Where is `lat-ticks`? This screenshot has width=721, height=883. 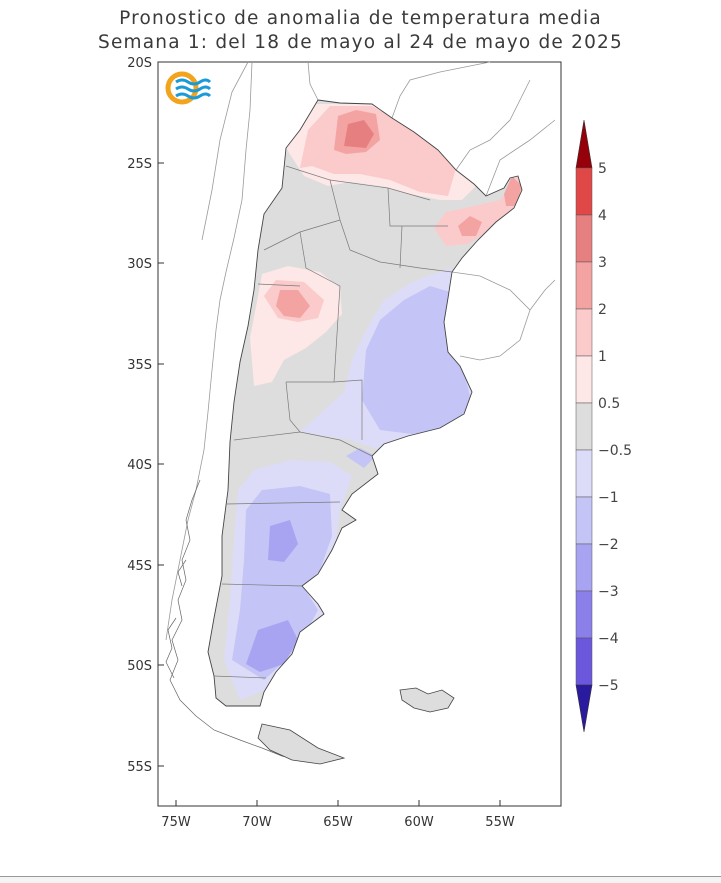 lat-ticks is located at coordinates (161, 414).